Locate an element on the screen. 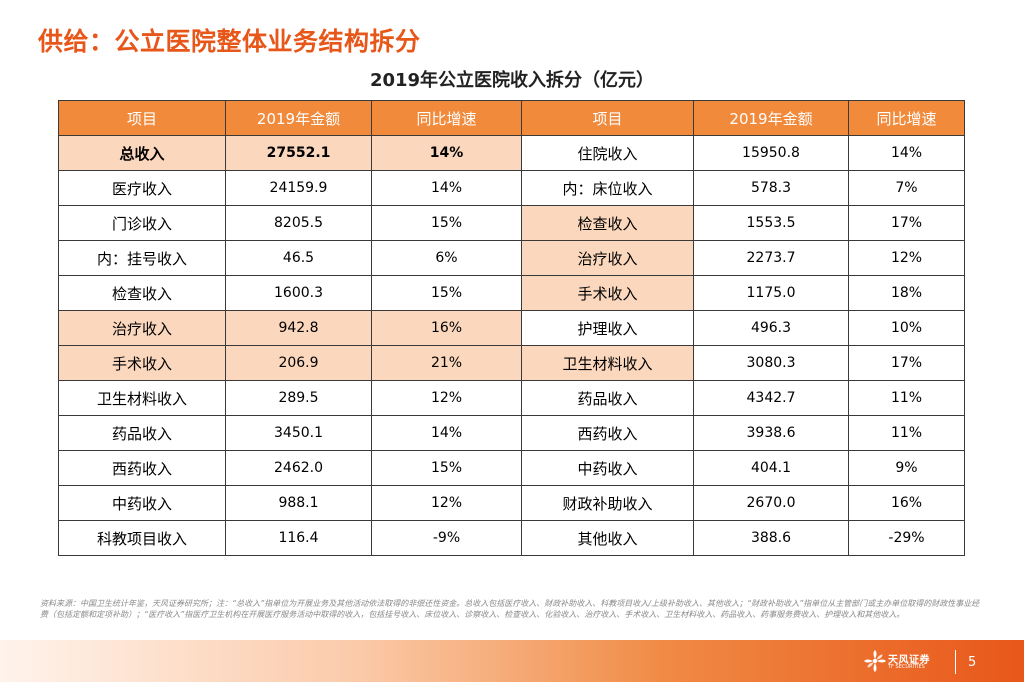 Image resolution: width=1024 pixels, height=682 pixels. right-item-name: 护理收入 is located at coordinates (607, 328).